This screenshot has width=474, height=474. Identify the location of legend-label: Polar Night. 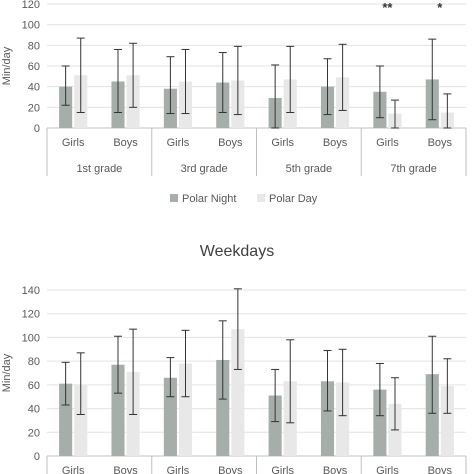
(209, 199).